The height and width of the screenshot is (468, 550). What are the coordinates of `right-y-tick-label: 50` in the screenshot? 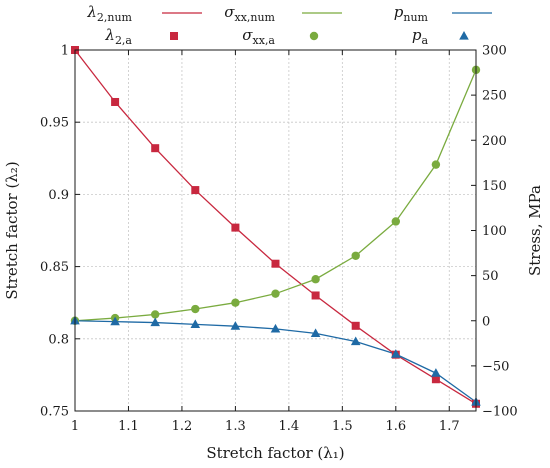 It's located at (490, 276).